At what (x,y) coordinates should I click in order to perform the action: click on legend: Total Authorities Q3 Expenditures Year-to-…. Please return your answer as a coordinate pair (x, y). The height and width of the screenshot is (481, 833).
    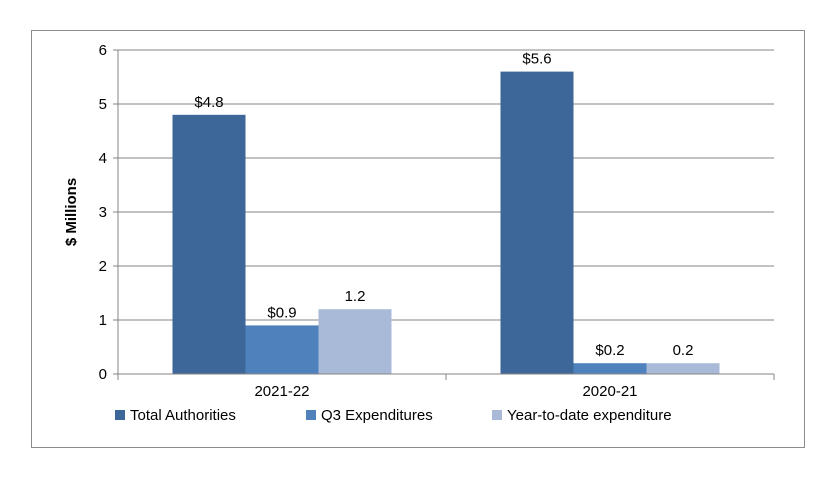
    Looking at the image, I should click on (393, 415).